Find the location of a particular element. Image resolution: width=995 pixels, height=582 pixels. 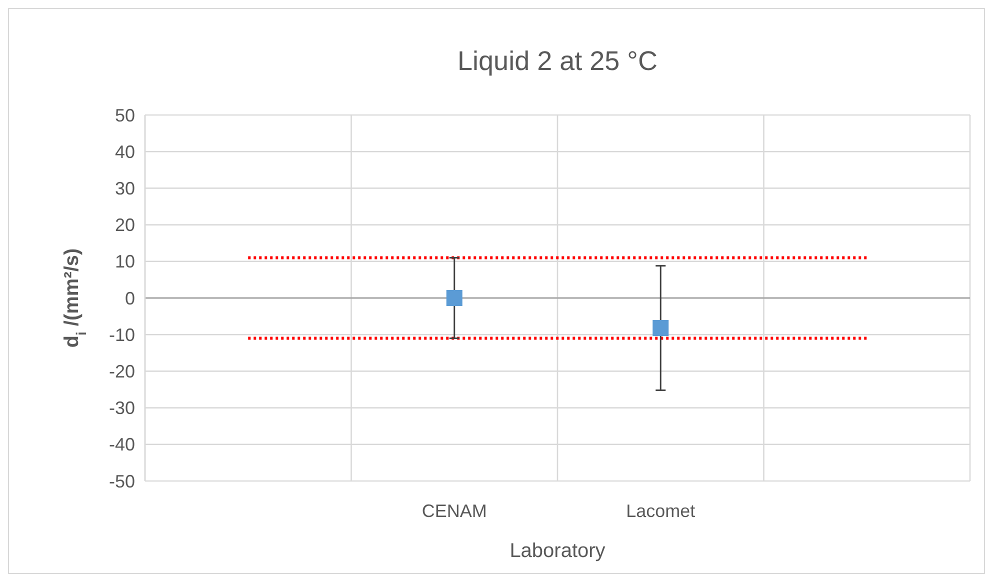

y-tick-label: 40 is located at coordinates (124, 152).